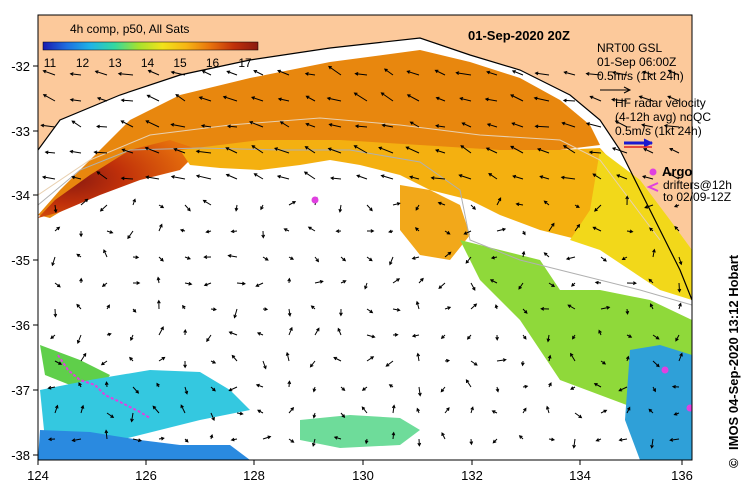  What do you see at coordinates (50, 63) in the screenshot?
I see `colorbar-tick-label: 11` at bounding box center [50, 63].